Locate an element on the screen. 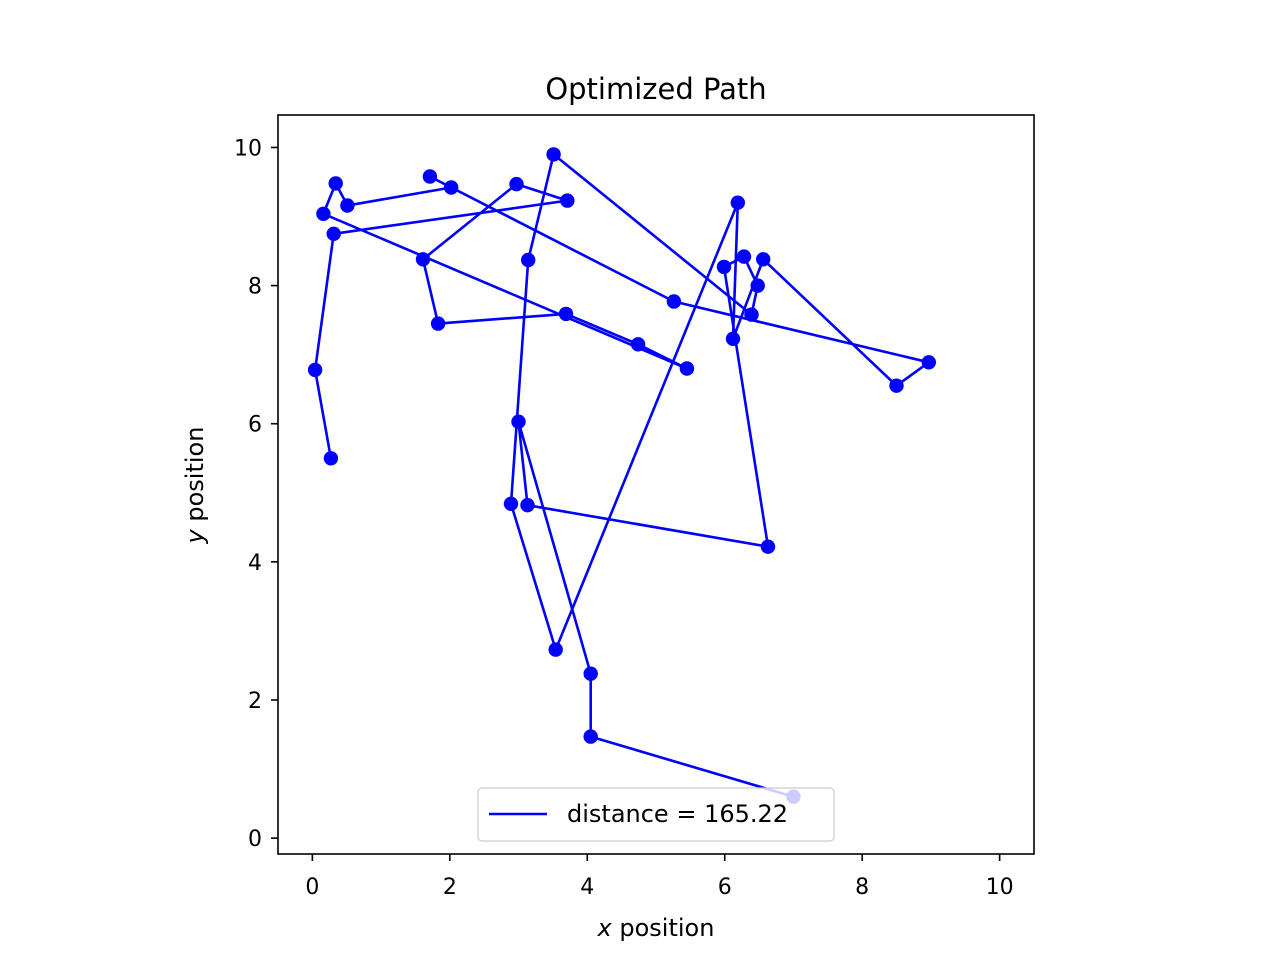 Image resolution: width=1280 pixels, height=960 pixels. x-axis-label-text: position is located at coordinates (663, 928).